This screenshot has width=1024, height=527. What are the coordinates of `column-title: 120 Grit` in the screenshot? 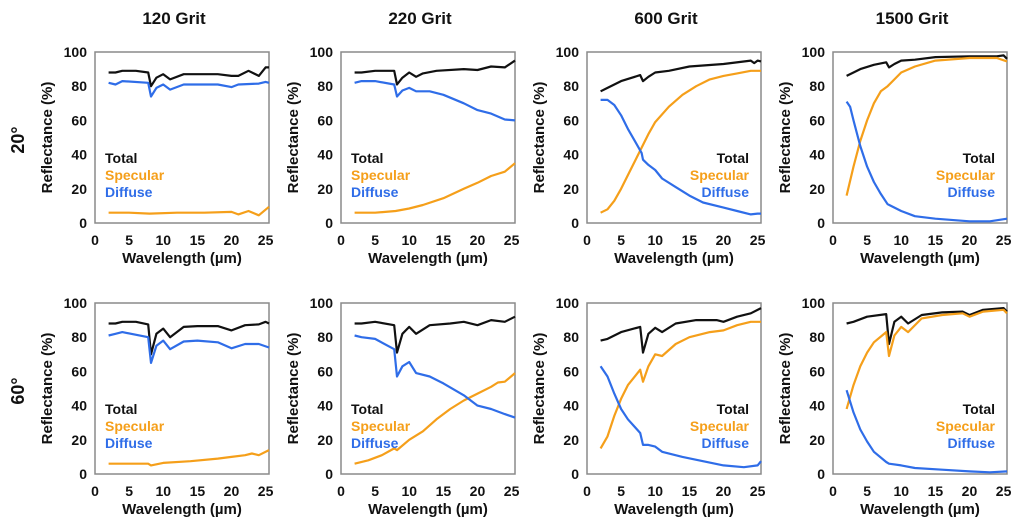 It's located at (174, 18).